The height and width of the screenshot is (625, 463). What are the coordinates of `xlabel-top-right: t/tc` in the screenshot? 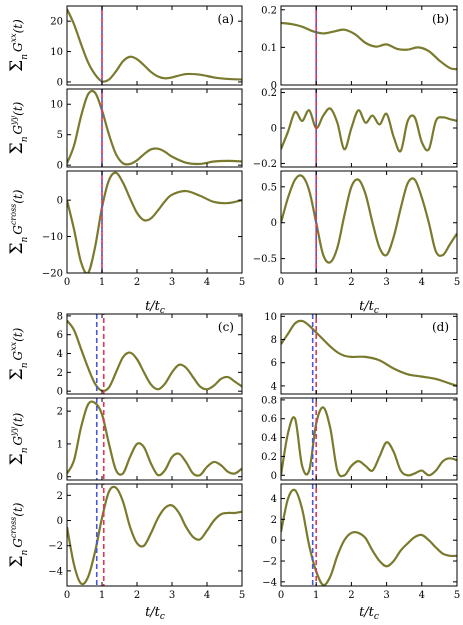 It's located at (369, 307).